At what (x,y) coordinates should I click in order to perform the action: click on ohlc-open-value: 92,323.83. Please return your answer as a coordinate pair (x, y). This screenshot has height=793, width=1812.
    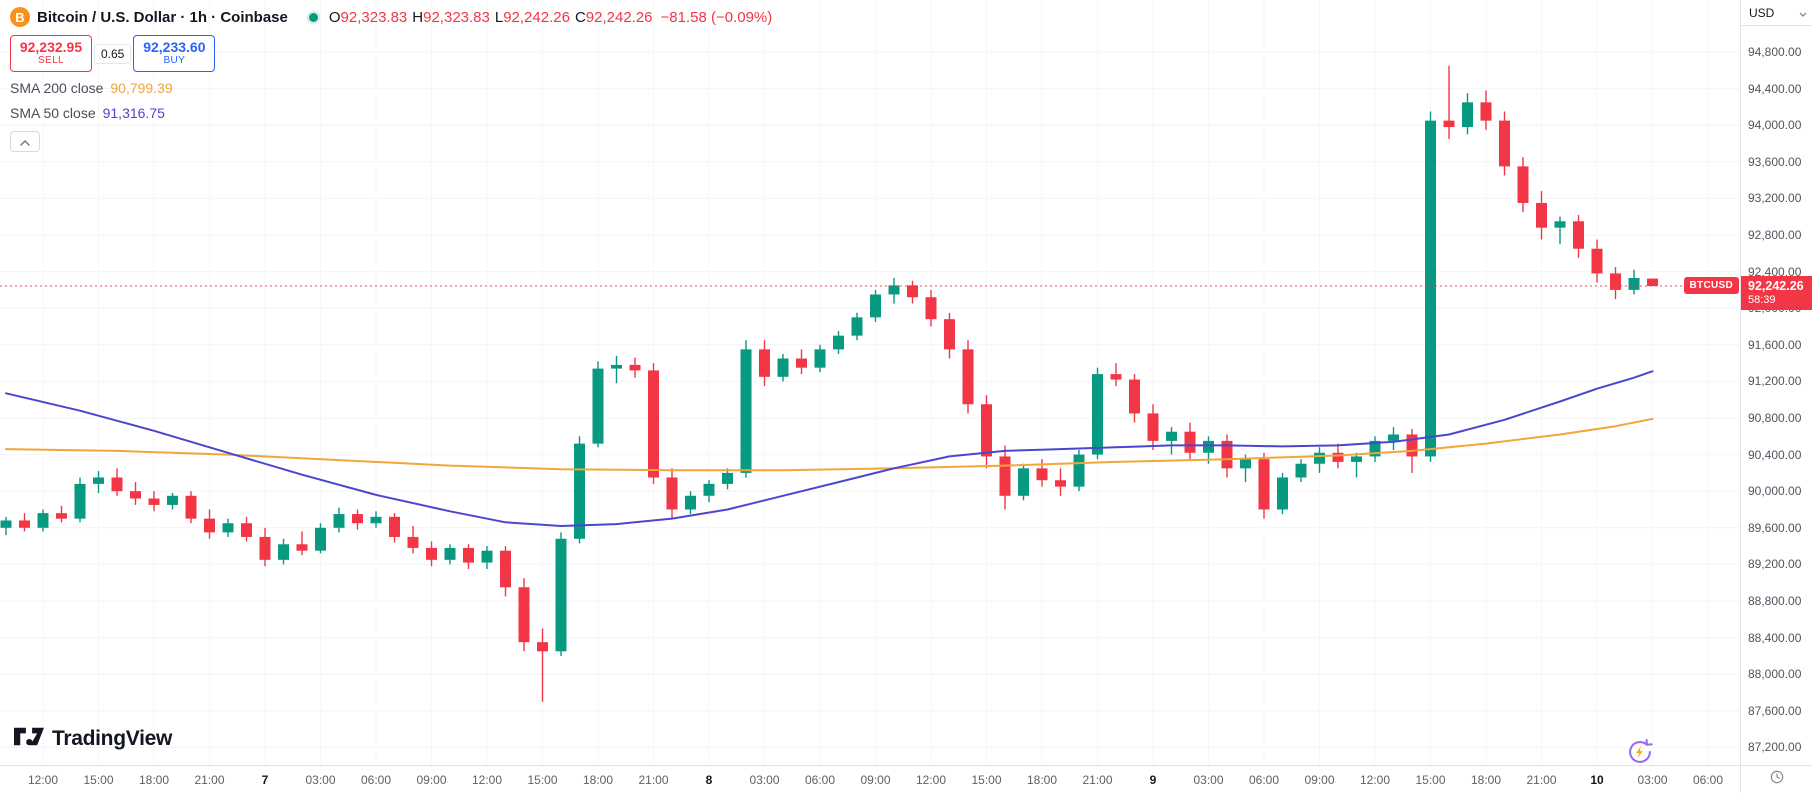
    Looking at the image, I should click on (374, 17).